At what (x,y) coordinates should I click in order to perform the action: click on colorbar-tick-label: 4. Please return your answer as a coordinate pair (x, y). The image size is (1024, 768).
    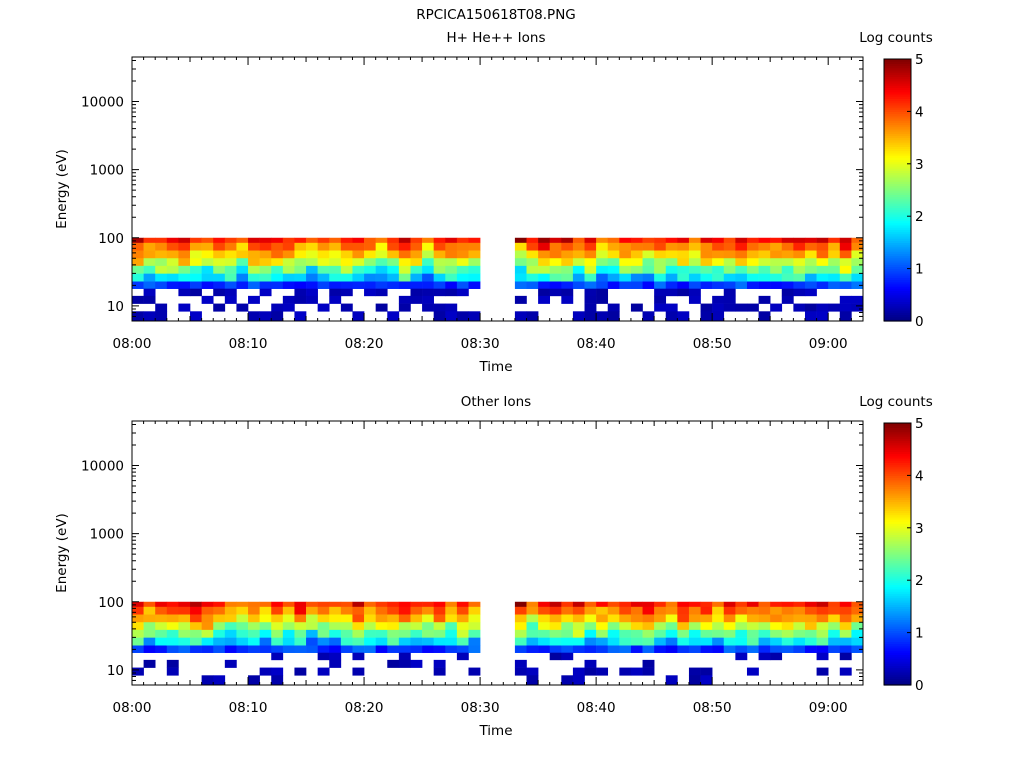
    Looking at the image, I should click on (919, 476).